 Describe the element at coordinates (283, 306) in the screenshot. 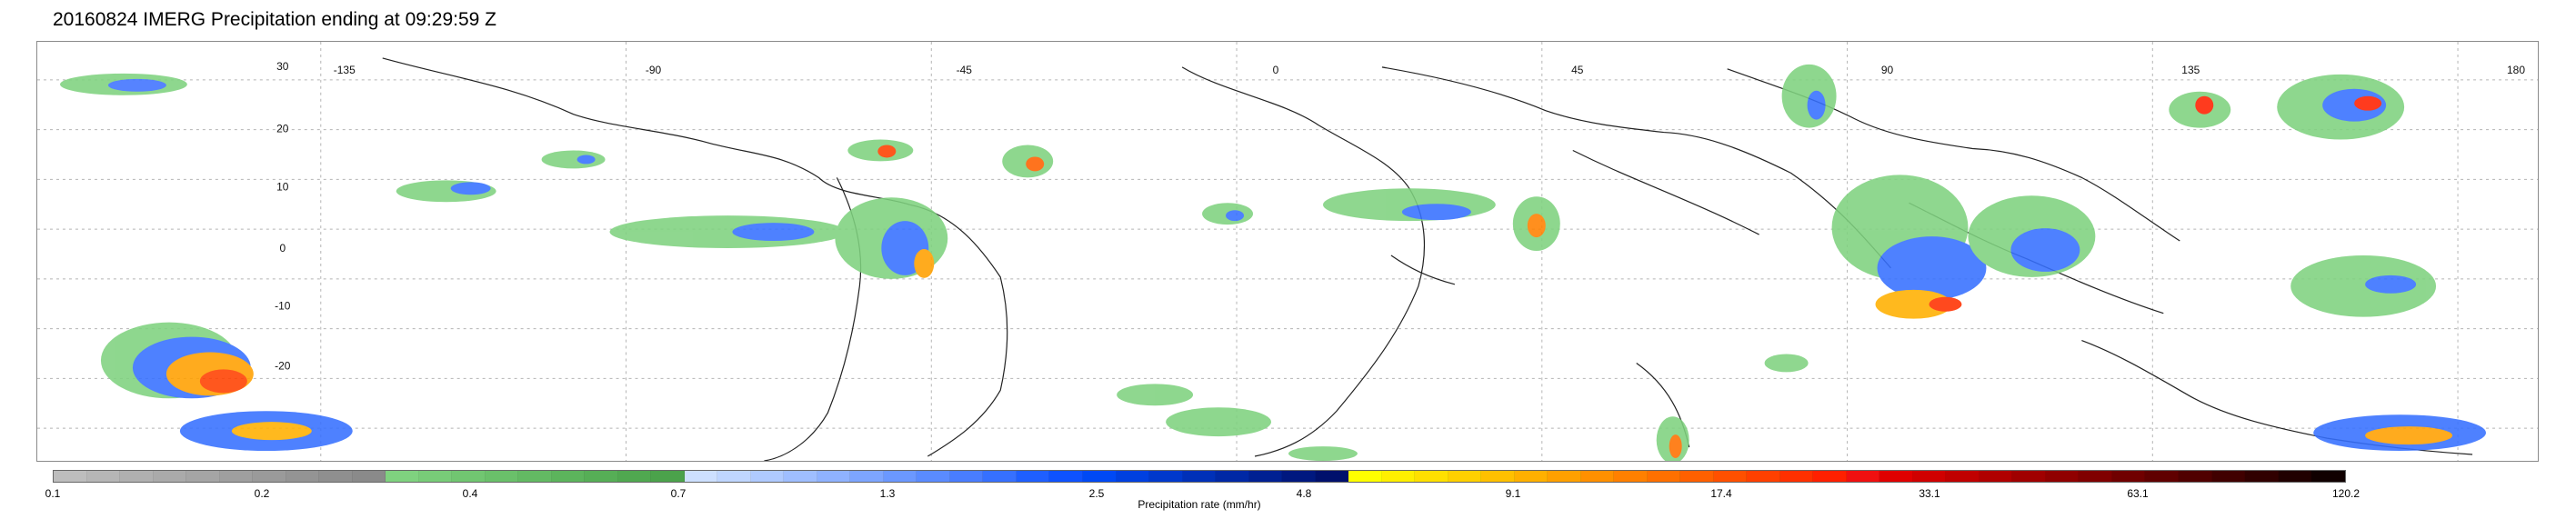

I see `lat-label-5: -10` at that location.